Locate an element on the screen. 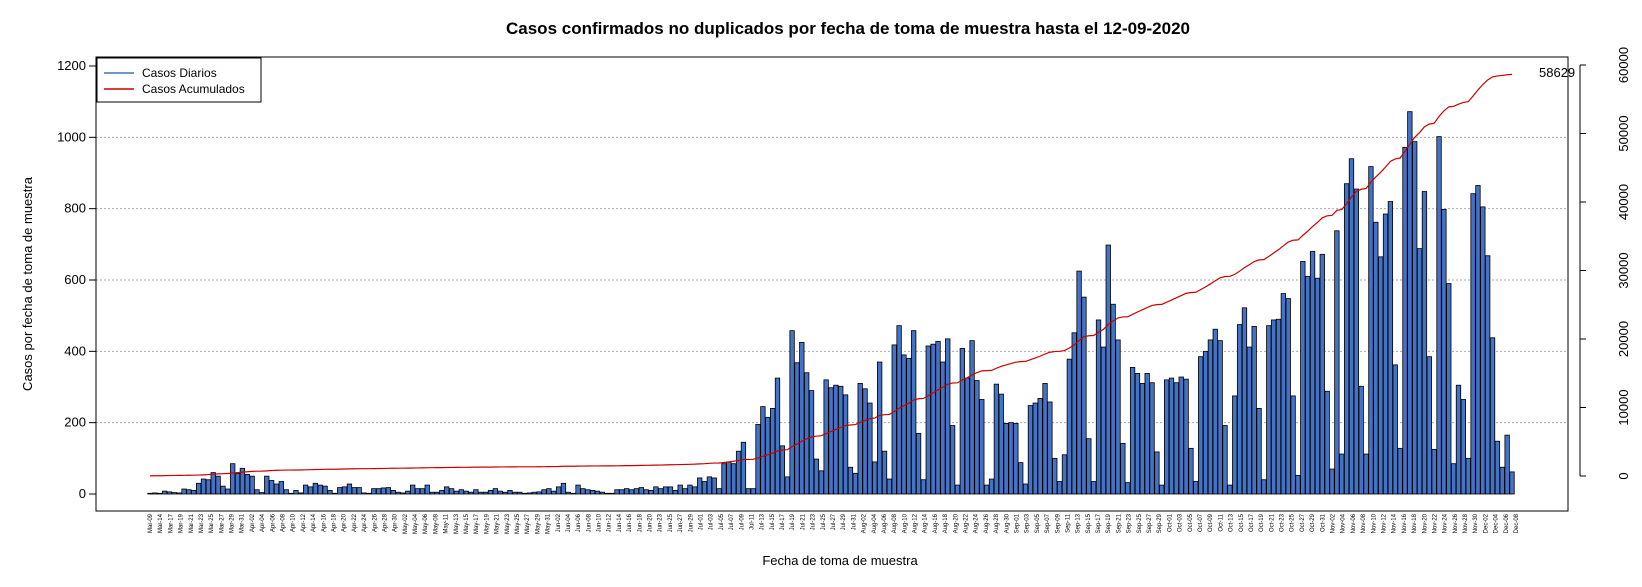  x-tick-label: Apr-12 is located at coordinates (304, 522).